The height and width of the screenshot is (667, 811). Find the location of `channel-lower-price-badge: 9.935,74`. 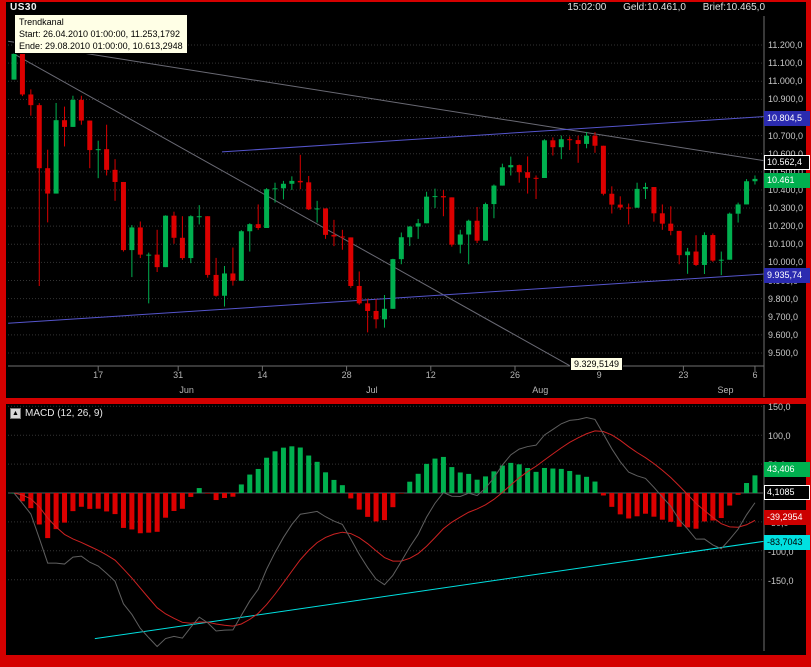

channel-lower-price-badge: 9.935,74 is located at coordinates (787, 276).